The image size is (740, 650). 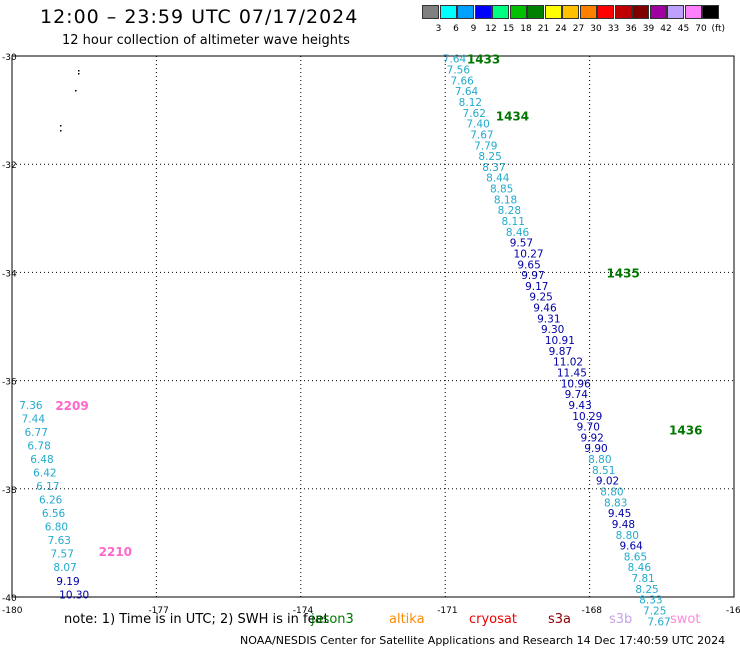 What do you see at coordinates (621, 619) in the screenshot?
I see `satellite-name: s3b` at bounding box center [621, 619].